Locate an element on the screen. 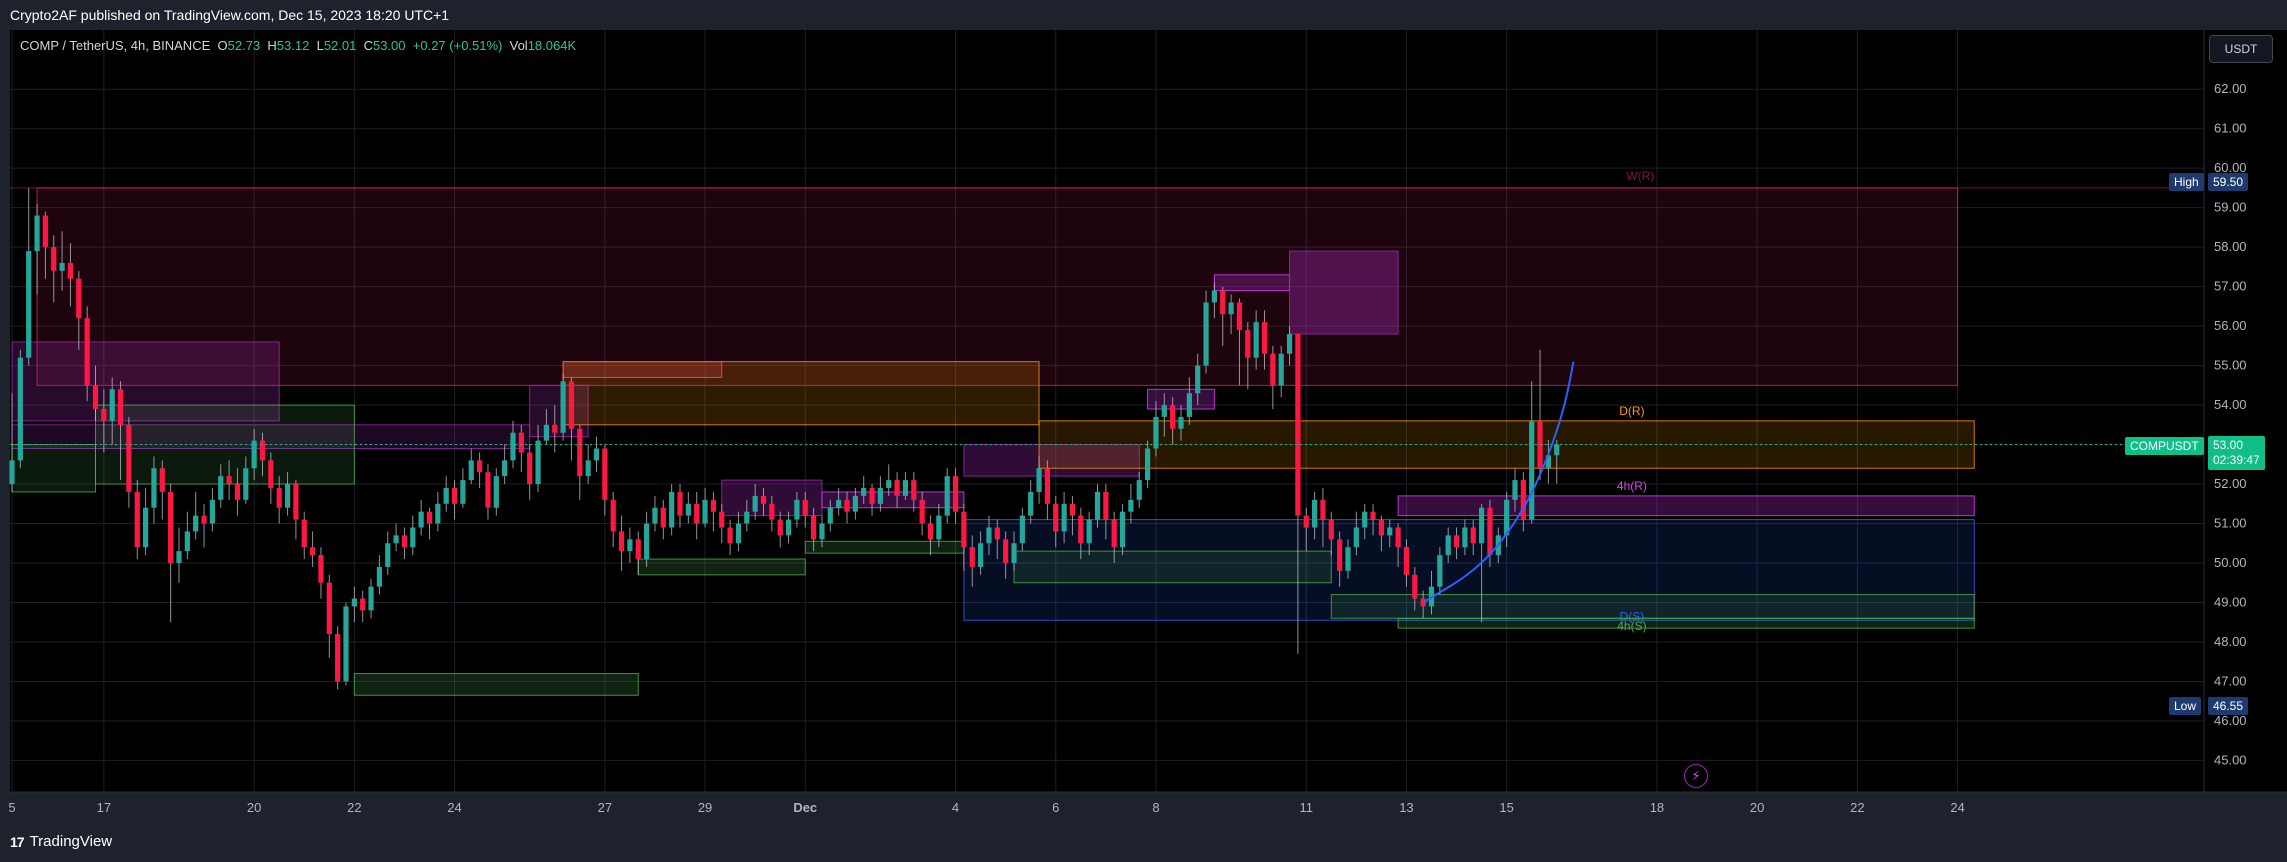  open-value: 52.73 is located at coordinates (244, 45).